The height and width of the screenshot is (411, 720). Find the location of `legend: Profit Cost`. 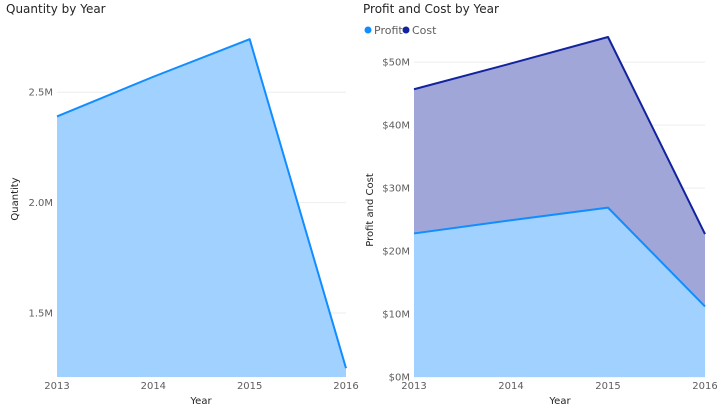

legend: Profit Cost is located at coordinates (400, 30).